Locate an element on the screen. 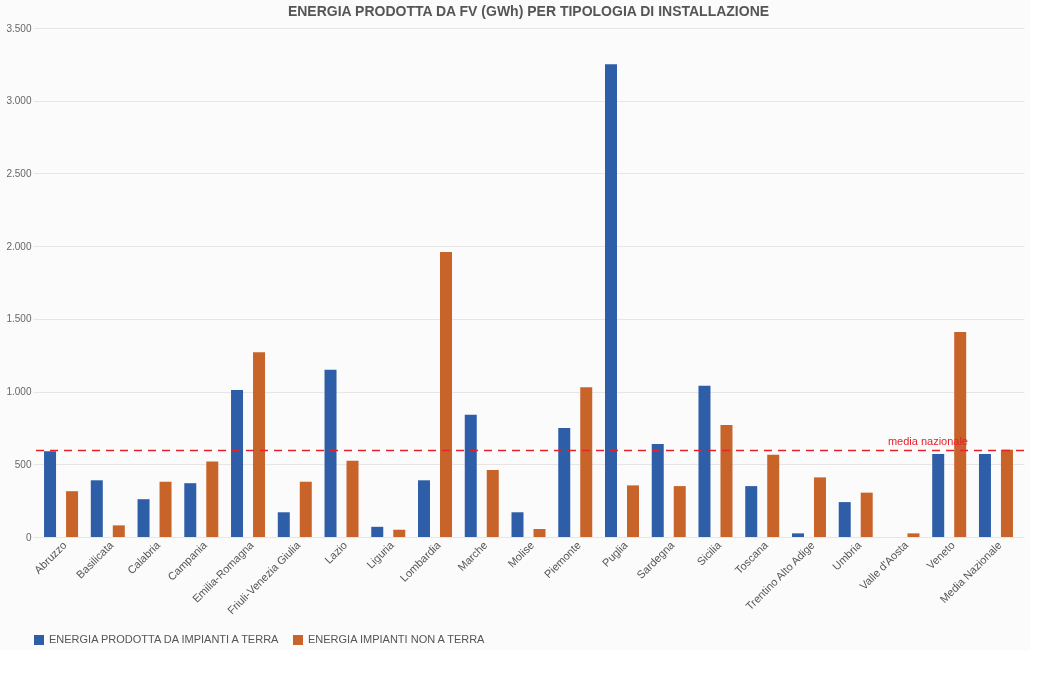  legend-label: ENERGIA PRODOTTA DA IMPIANTI A TERRA is located at coordinates (164, 639).